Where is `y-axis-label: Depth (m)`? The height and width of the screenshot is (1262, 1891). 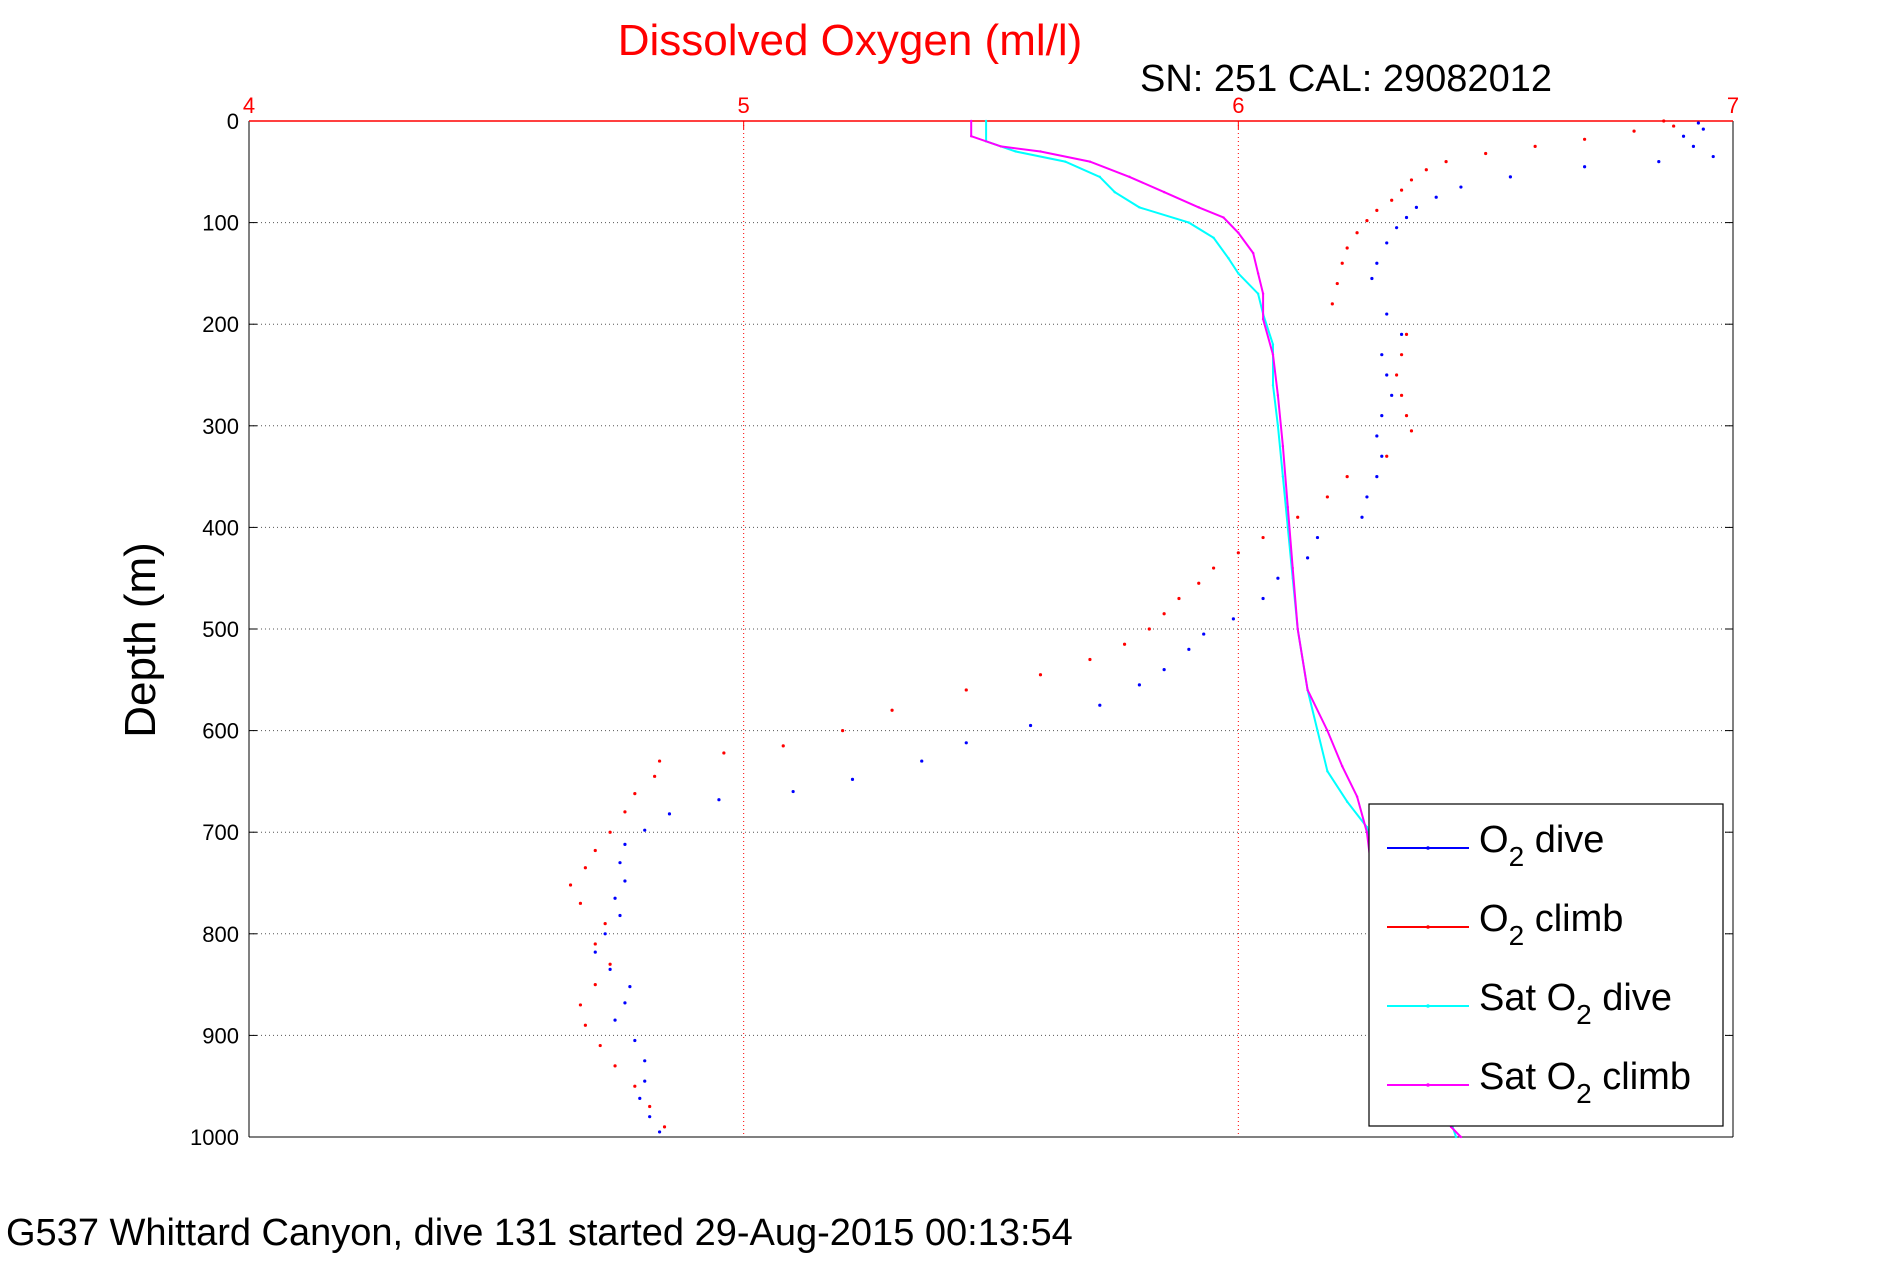
y-axis-label: Depth (m) is located at coordinates (140, 640).